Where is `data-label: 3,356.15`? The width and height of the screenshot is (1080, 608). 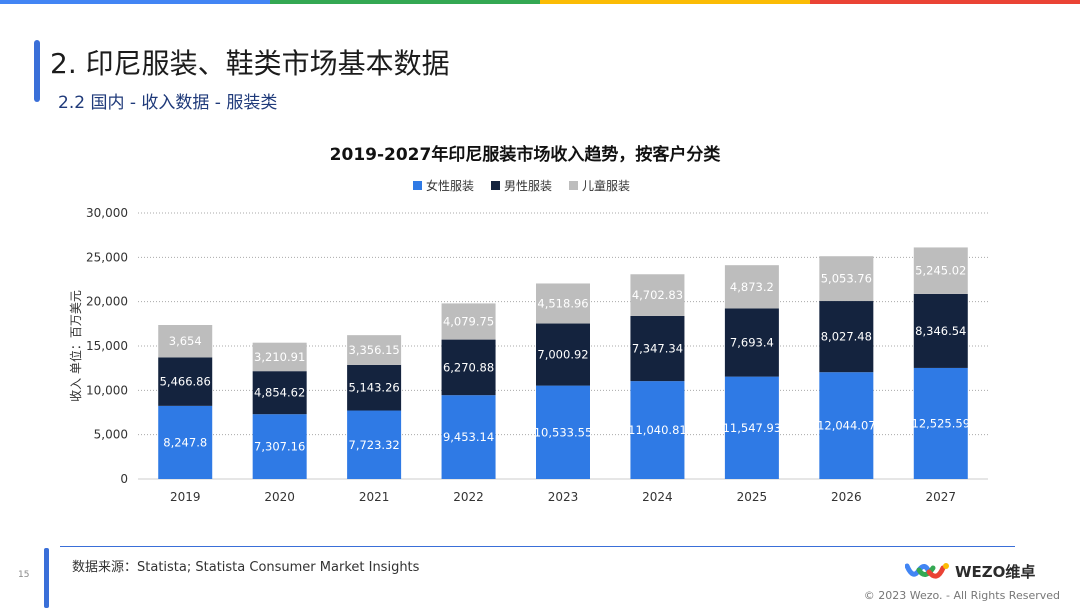 data-label: 3,356.15 is located at coordinates (374, 350).